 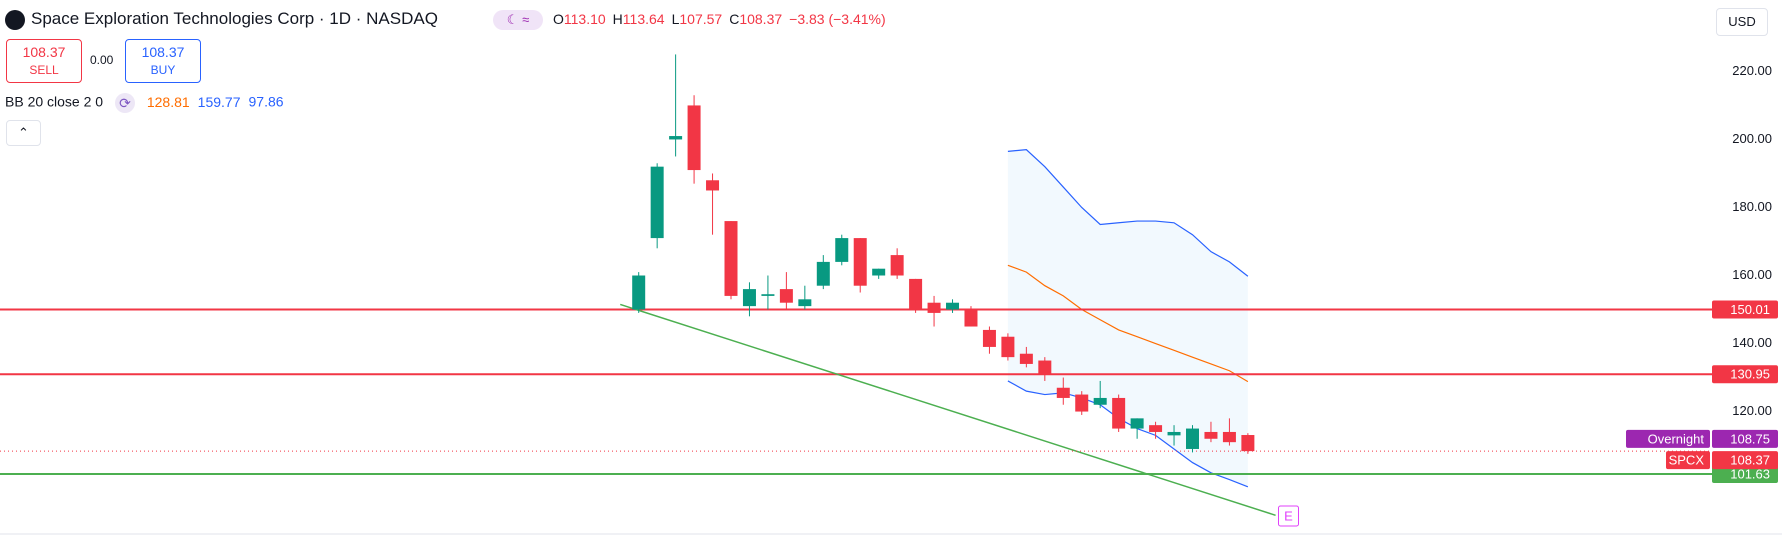 I want to click on y-tick-label: 140.00, so click(x=1752, y=342).